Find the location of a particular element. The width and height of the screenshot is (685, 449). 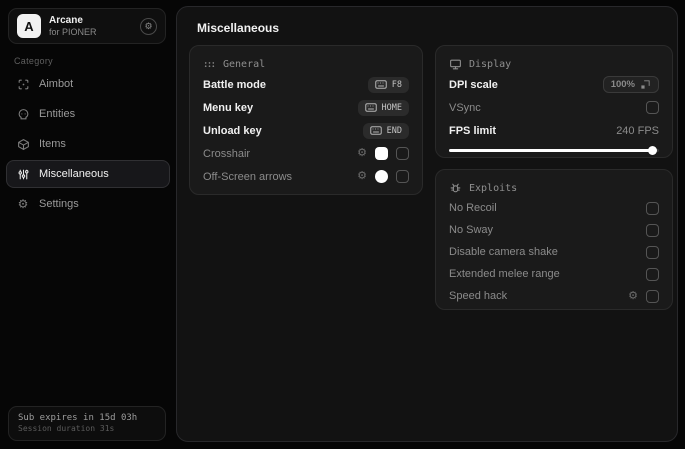

general-card-title: General is located at coordinates (244, 64).